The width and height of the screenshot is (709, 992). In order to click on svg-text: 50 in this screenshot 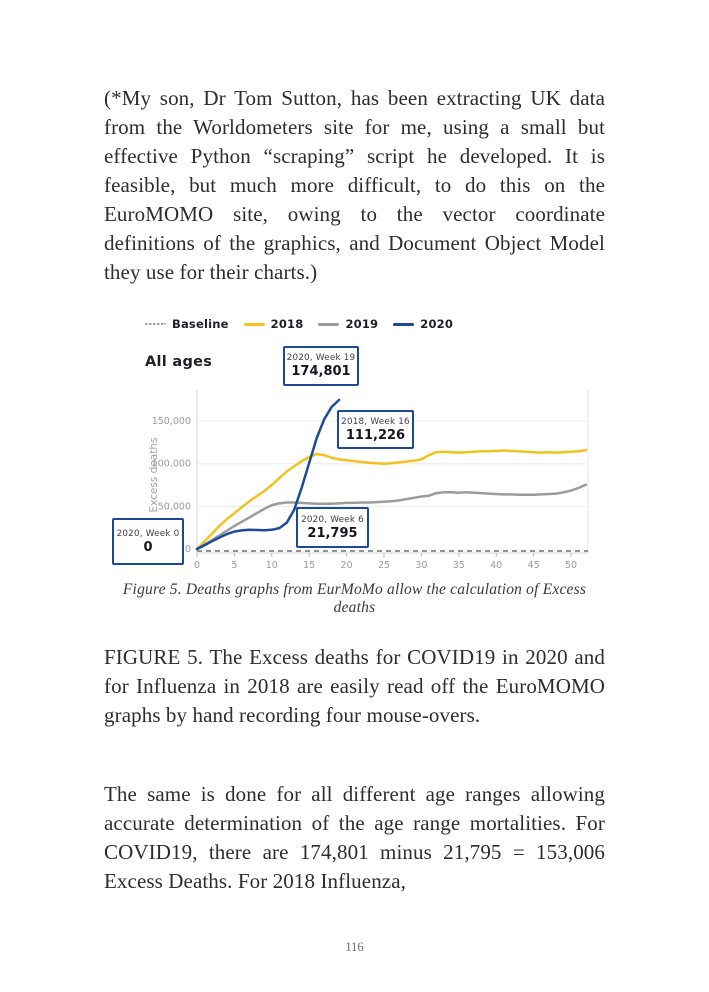, I will do `click(571, 565)`.